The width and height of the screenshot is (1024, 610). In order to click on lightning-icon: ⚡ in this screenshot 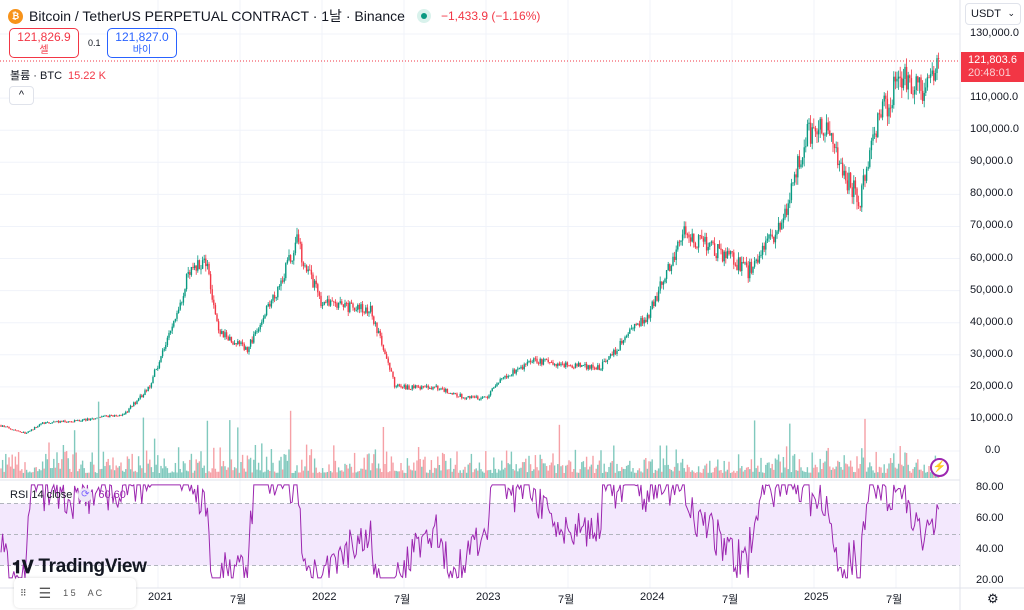, I will do `click(939, 467)`.